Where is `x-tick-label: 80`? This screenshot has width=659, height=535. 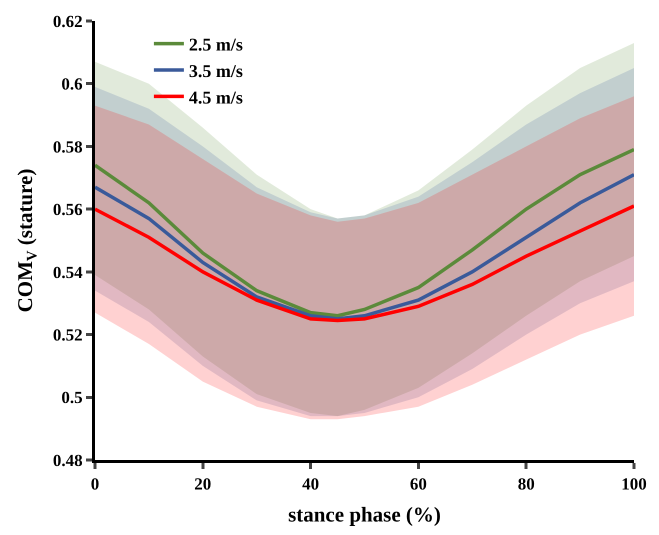
x-tick-label: 80 is located at coordinates (526, 484).